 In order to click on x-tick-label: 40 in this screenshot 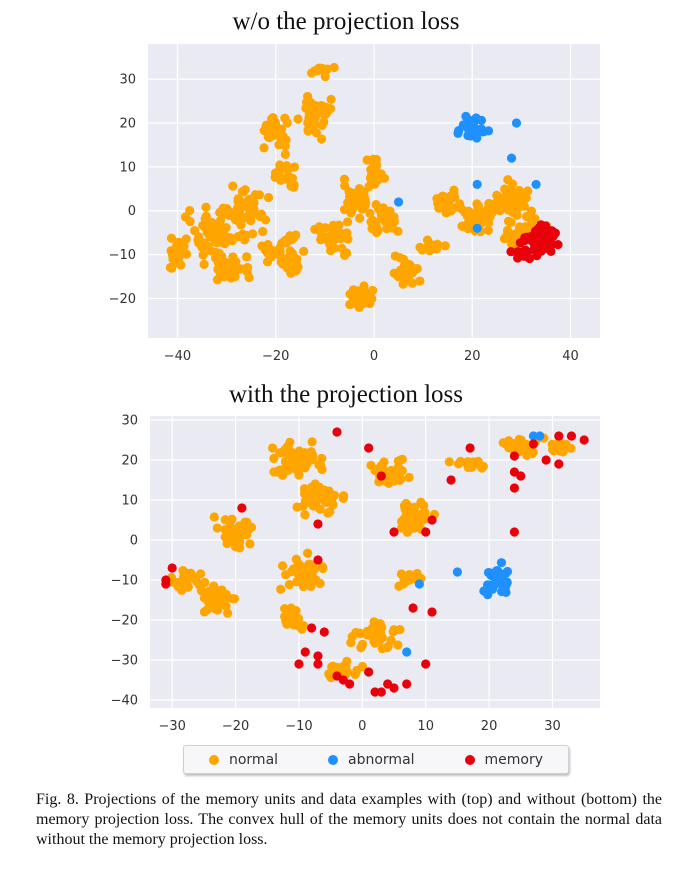, I will do `click(570, 356)`.